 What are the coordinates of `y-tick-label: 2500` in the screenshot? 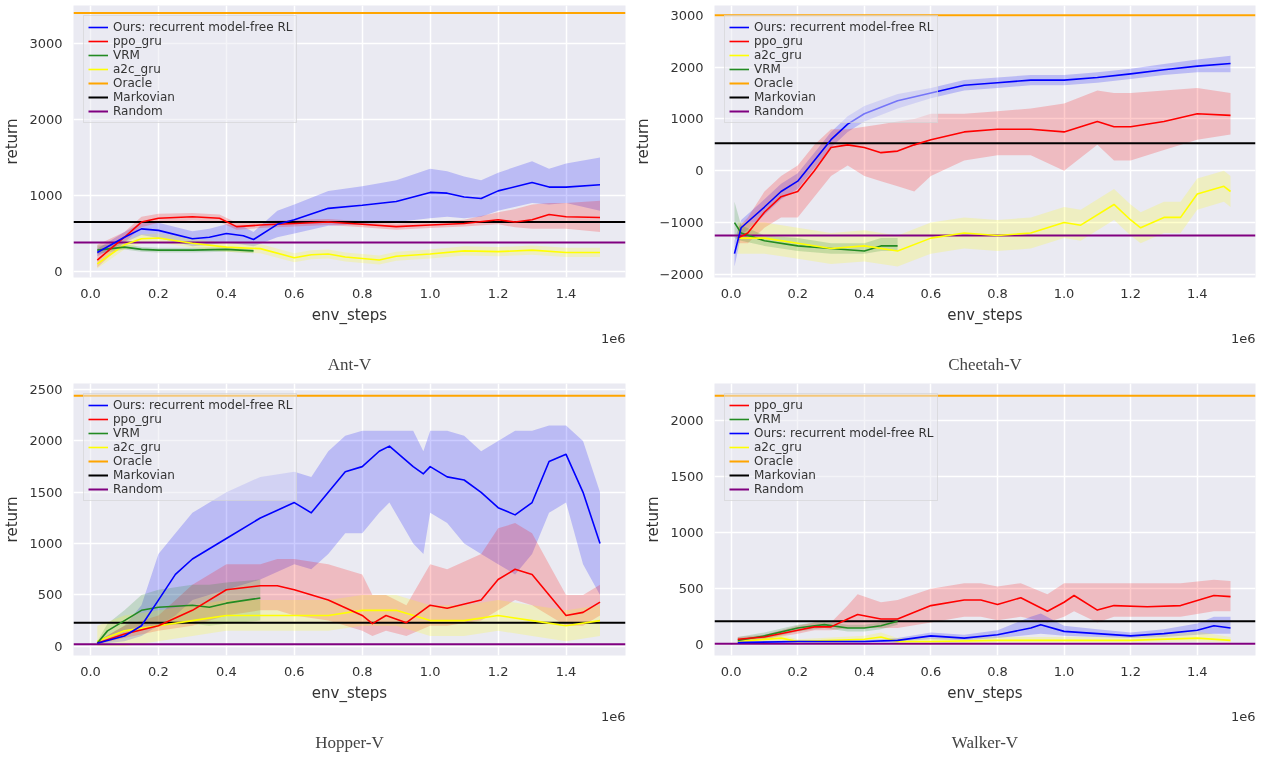 It's located at (46, 390).